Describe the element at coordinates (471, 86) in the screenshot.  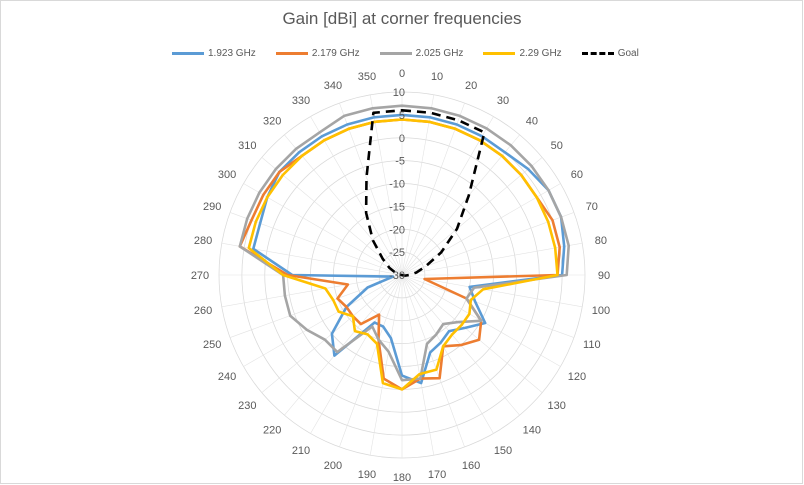
I see `angle-label-20: 20` at that location.